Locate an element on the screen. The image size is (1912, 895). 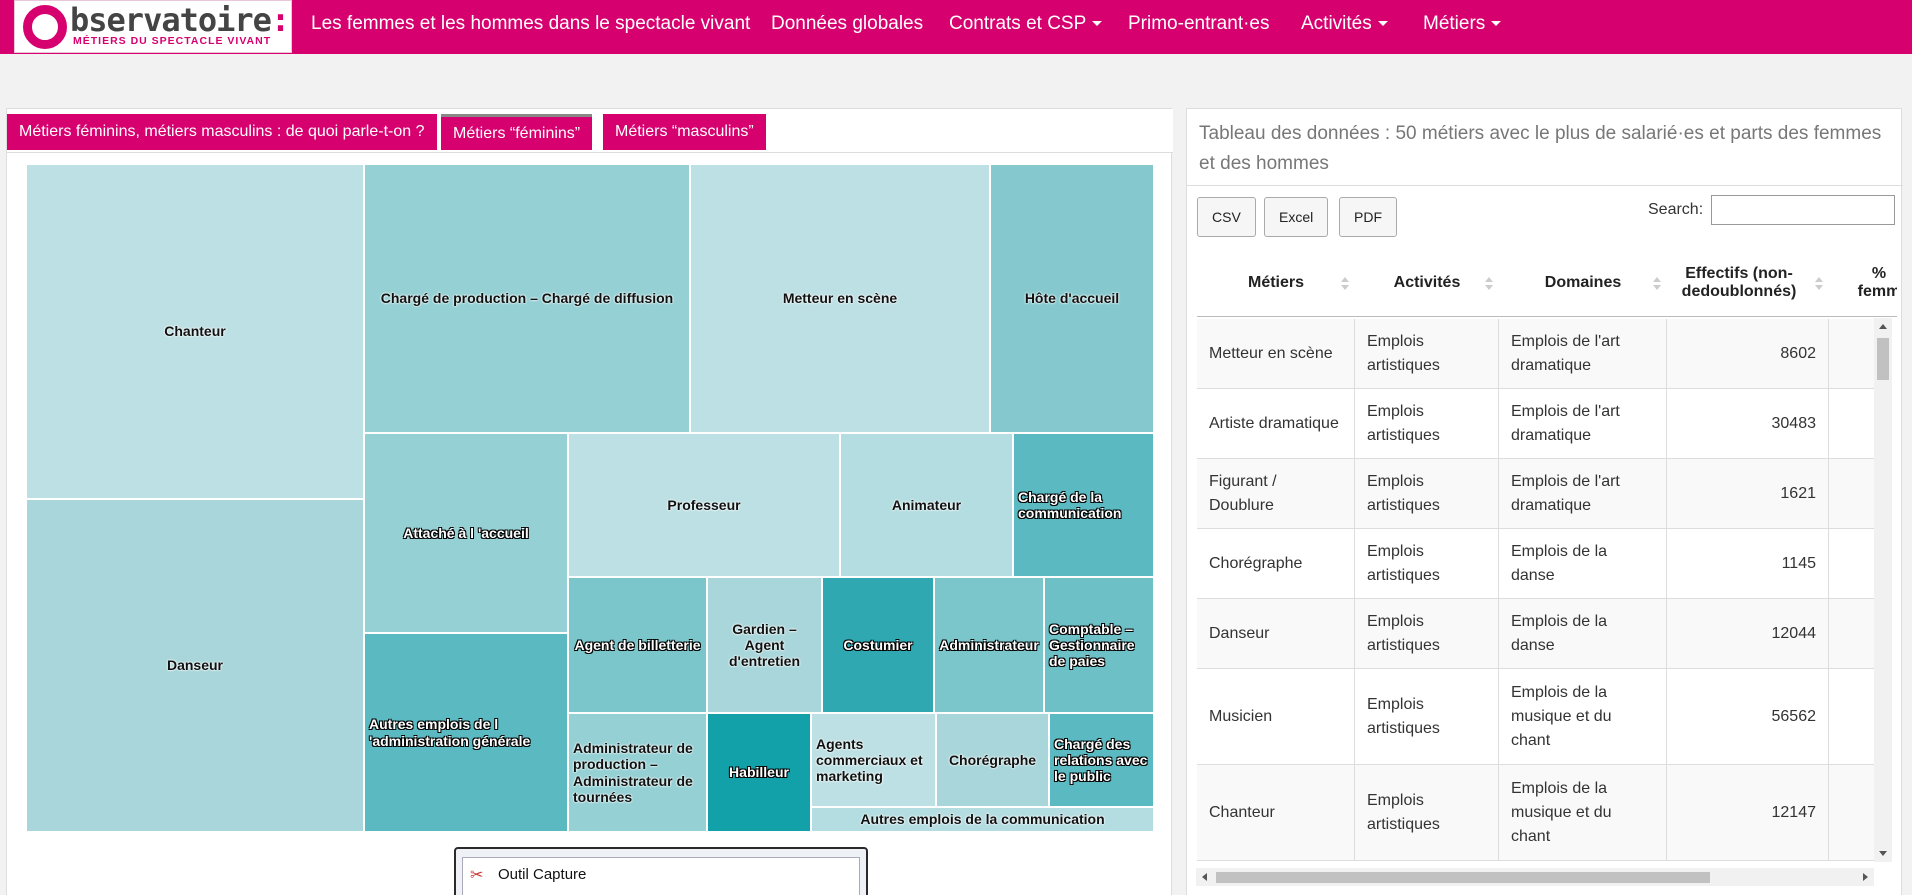
logo-o-circle is located at coordinates (45, 27).